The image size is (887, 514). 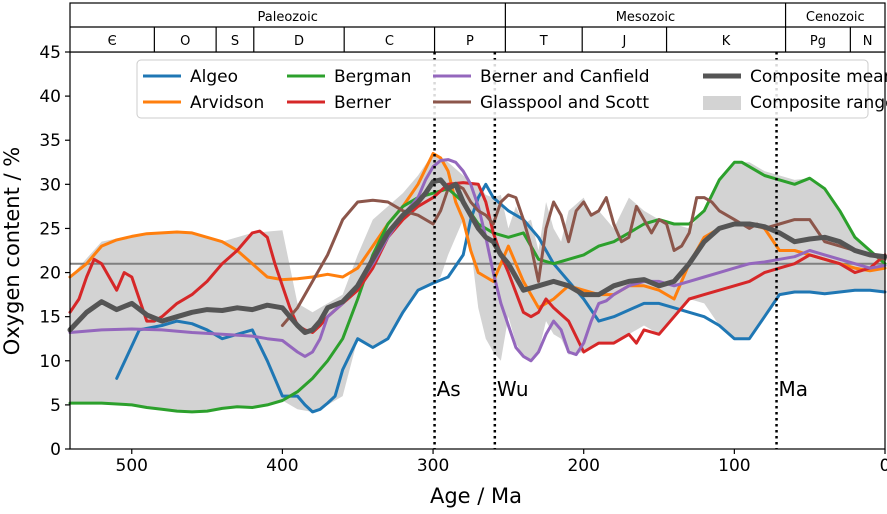 What do you see at coordinates (835, 17) in the screenshot?
I see `era-label-cenozoic: Cenozoic` at bounding box center [835, 17].